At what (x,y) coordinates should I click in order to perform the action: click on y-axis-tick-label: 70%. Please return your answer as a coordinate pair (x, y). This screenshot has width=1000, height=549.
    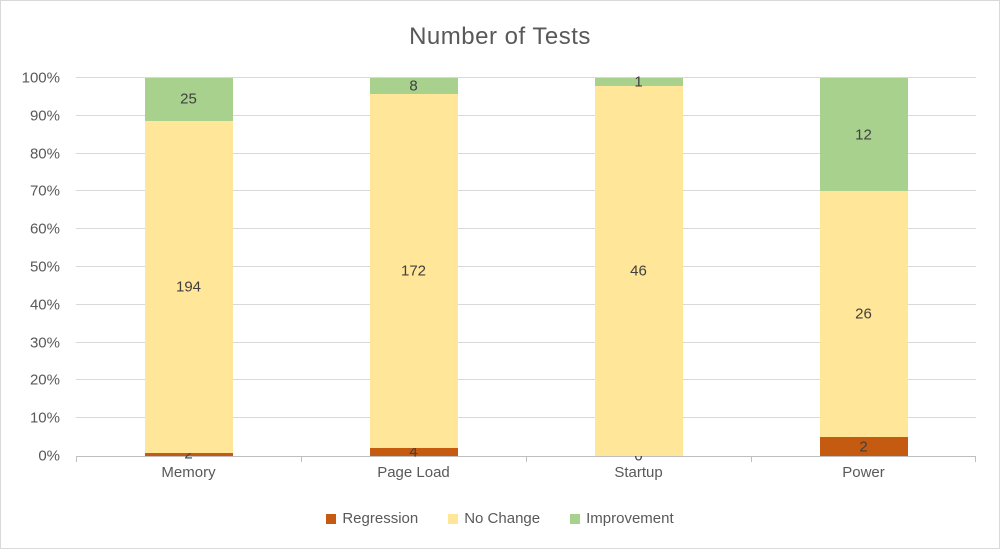
    Looking at the image, I should click on (44, 191).